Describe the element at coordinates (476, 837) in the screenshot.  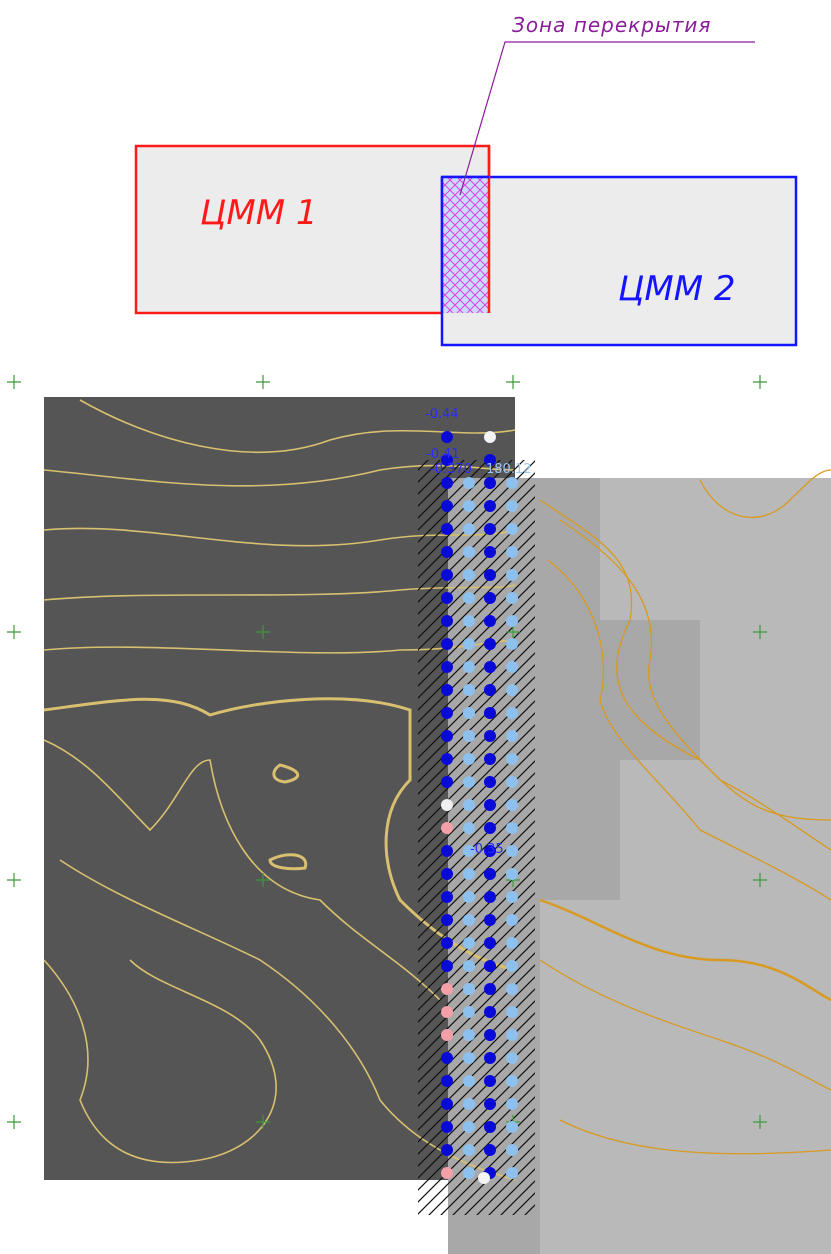
I see `overlap-hatch` at that location.